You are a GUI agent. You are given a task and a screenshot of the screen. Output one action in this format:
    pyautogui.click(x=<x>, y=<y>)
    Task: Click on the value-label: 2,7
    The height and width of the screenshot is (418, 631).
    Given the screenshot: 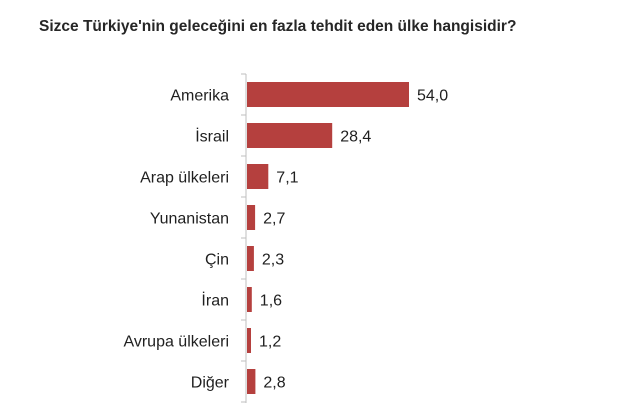 What is the action you would take?
    pyautogui.click(x=274, y=219)
    